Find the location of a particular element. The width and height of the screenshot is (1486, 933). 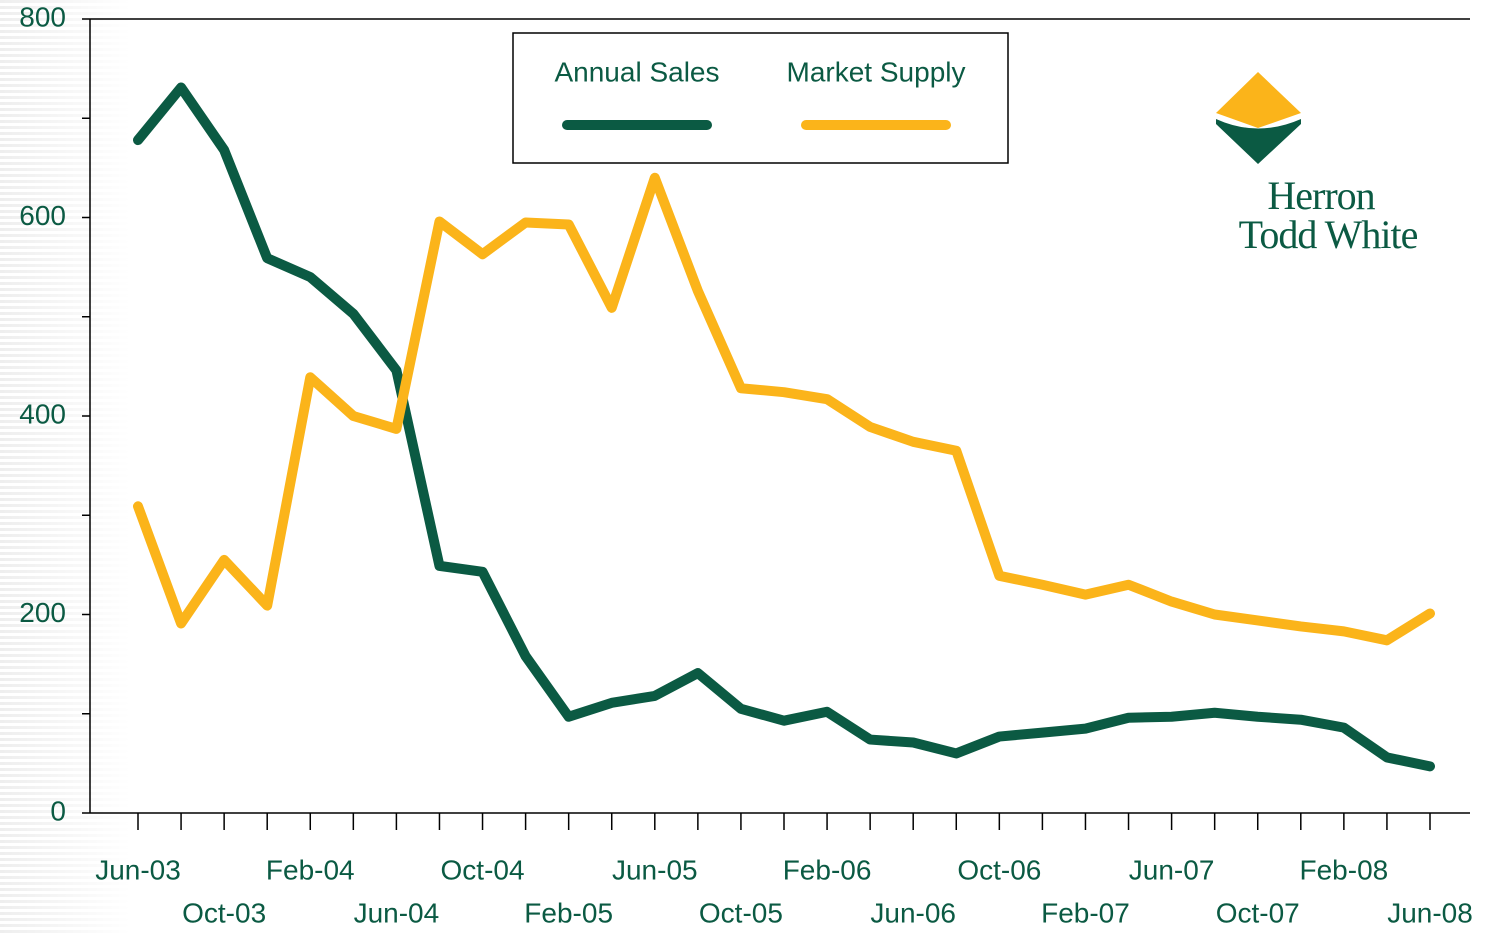

x-tick-label: Feb-06 is located at coordinates (827, 869).